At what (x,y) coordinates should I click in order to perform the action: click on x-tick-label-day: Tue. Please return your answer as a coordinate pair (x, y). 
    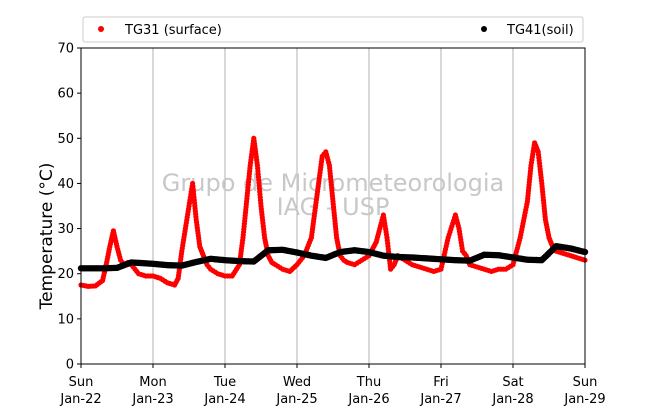
    Looking at the image, I should click on (224, 382).